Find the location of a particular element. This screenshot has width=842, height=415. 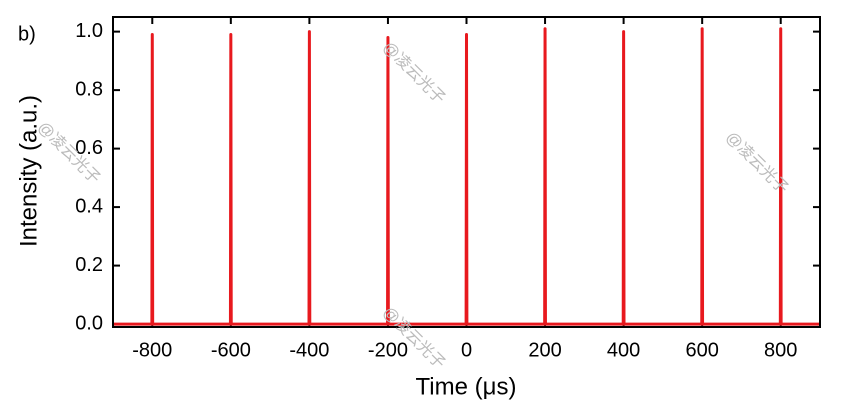

panel-label: b) is located at coordinates (27, 34).